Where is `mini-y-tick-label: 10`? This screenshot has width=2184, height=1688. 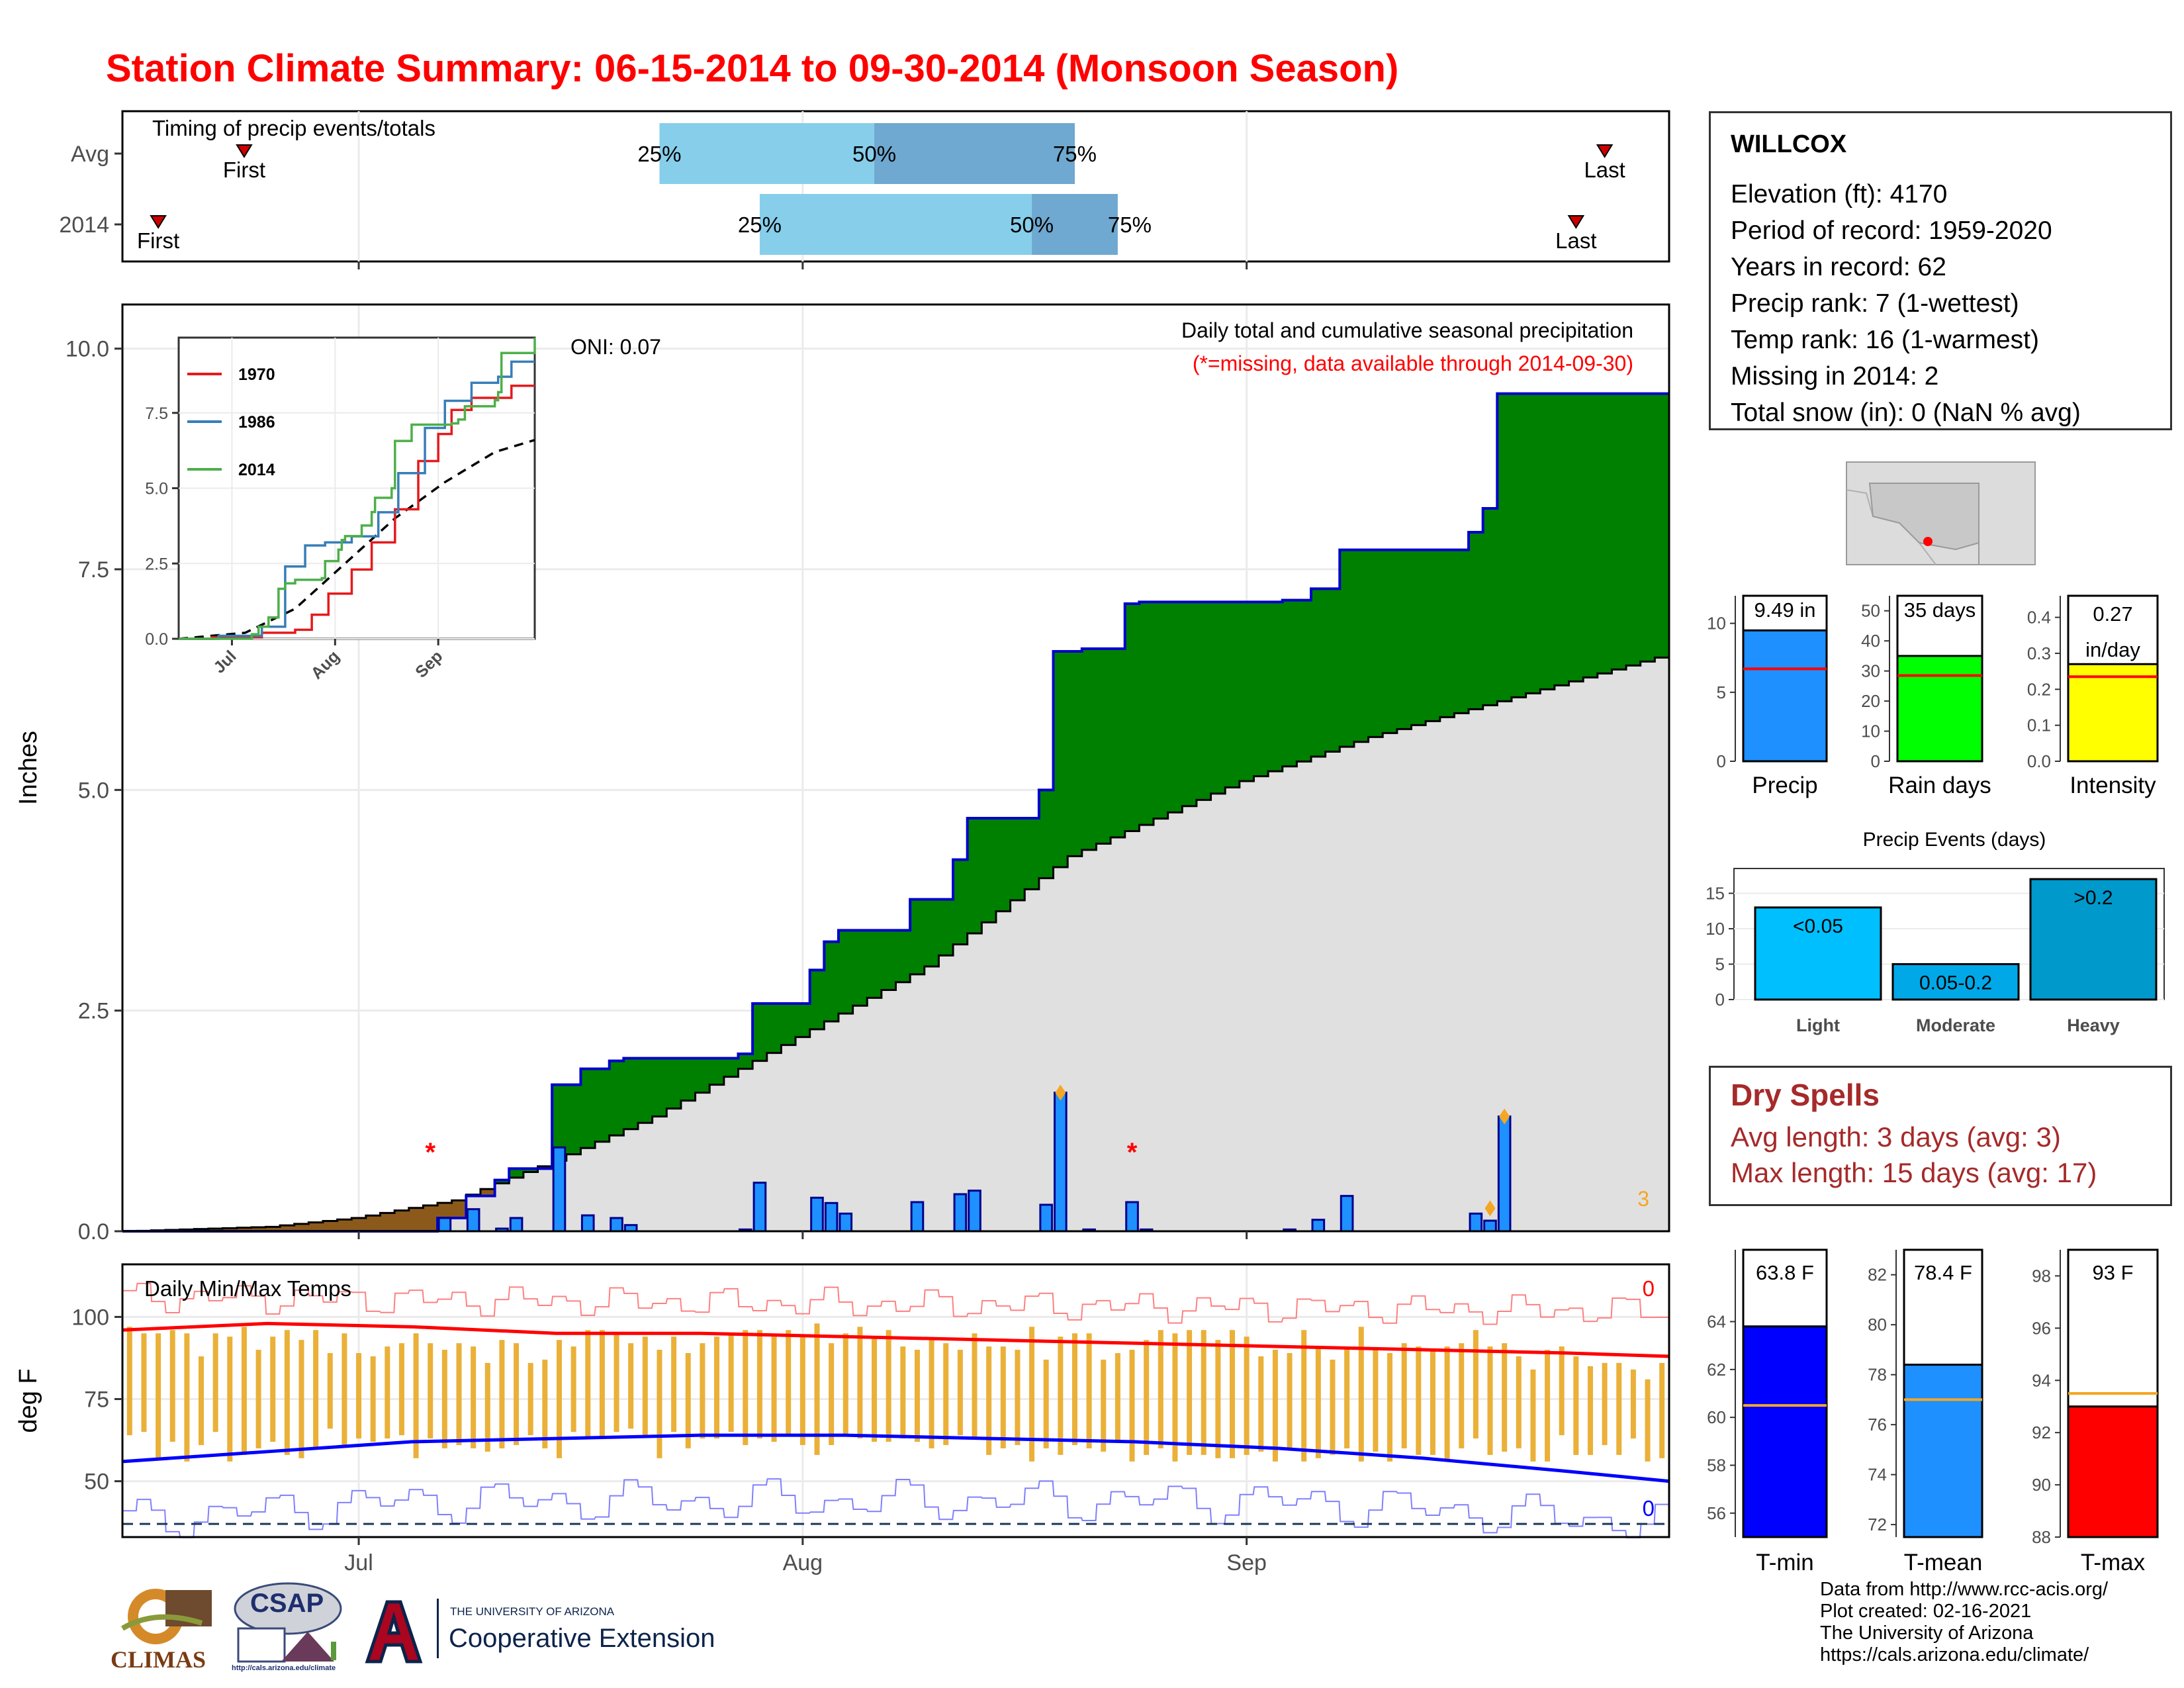
mini-y-tick-label: 10 is located at coordinates (1871, 731).